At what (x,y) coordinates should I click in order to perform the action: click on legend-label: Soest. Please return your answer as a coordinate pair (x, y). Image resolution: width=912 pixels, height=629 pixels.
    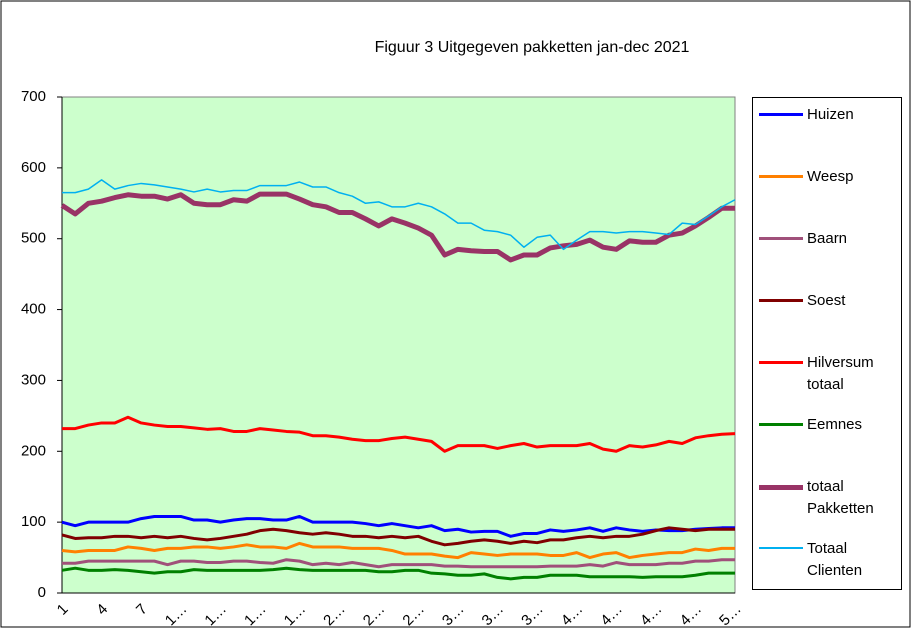
    Looking at the image, I should click on (826, 300).